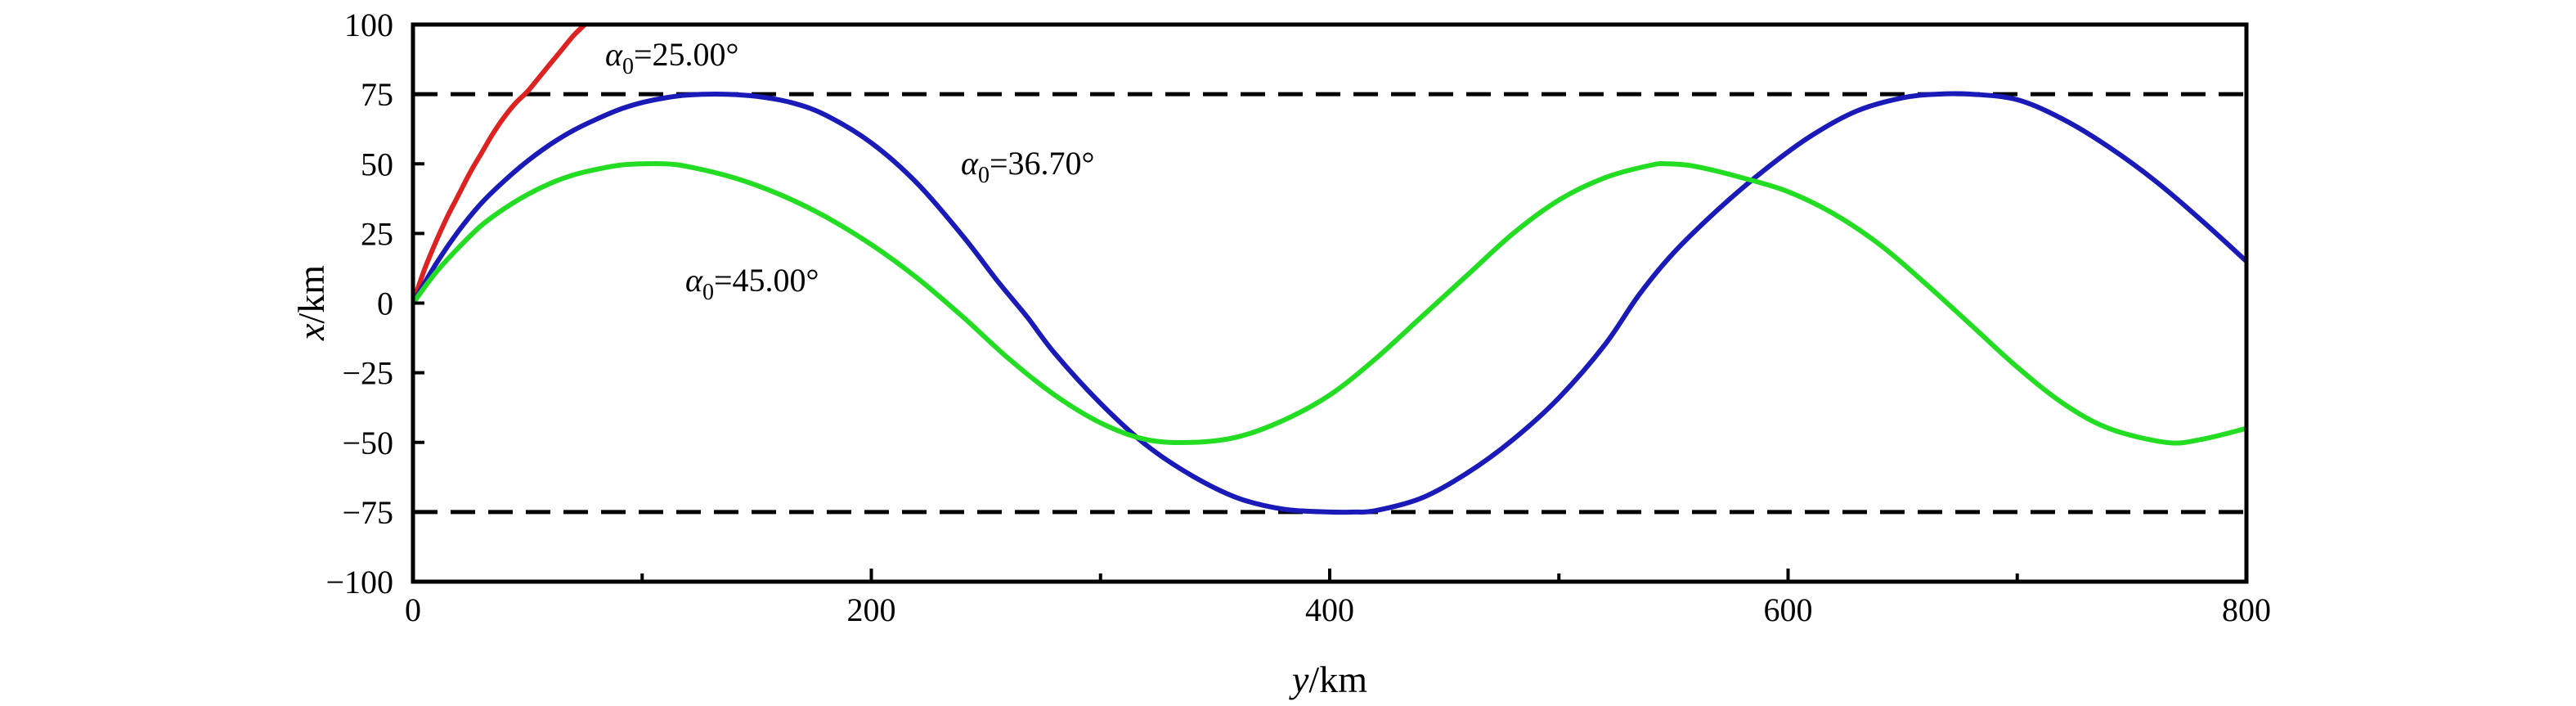  What do you see at coordinates (377, 164) in the screenshot?
I see `y-tick-label: 50` at bounding box center [377, 164].